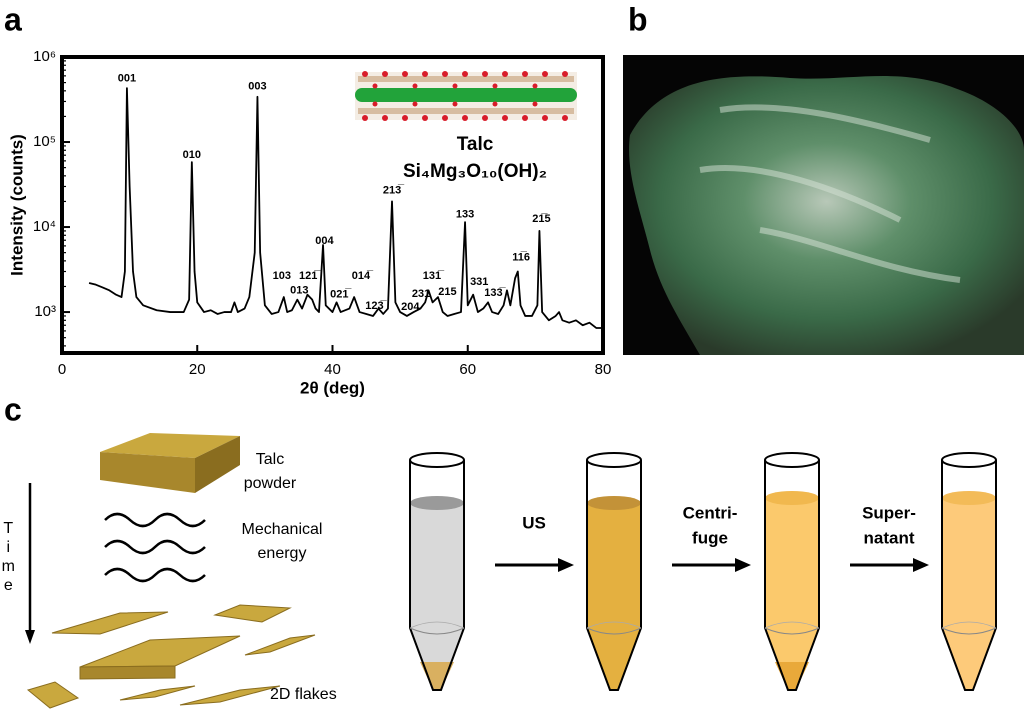  I want to click on peak-label: 213̅, so click(394, 190).